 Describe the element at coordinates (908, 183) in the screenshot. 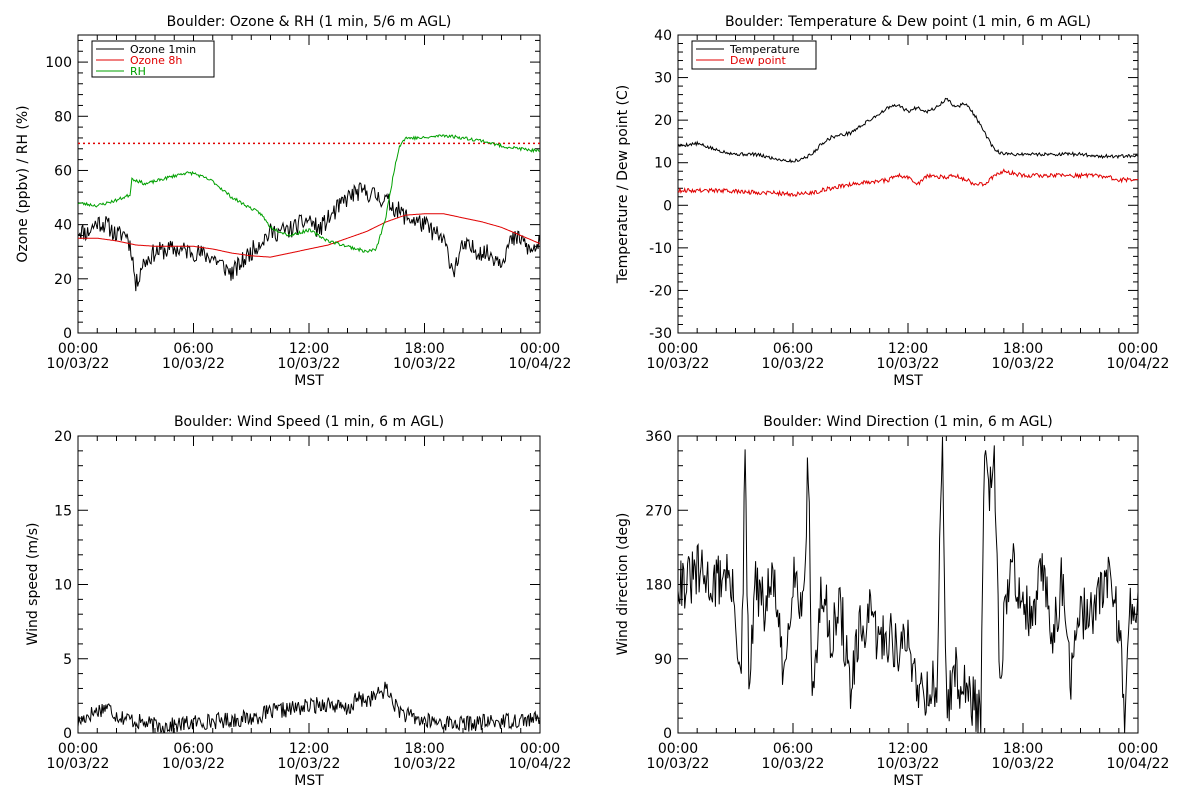

I see `series-line-dew-point` at that location.